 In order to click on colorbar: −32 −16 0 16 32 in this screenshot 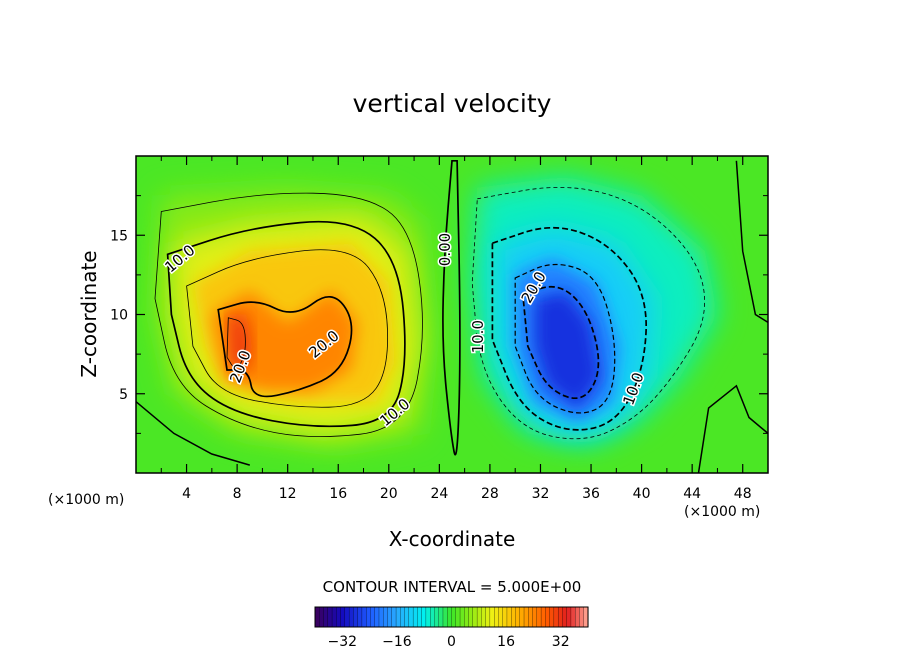, I will do `click(451, 628)`.